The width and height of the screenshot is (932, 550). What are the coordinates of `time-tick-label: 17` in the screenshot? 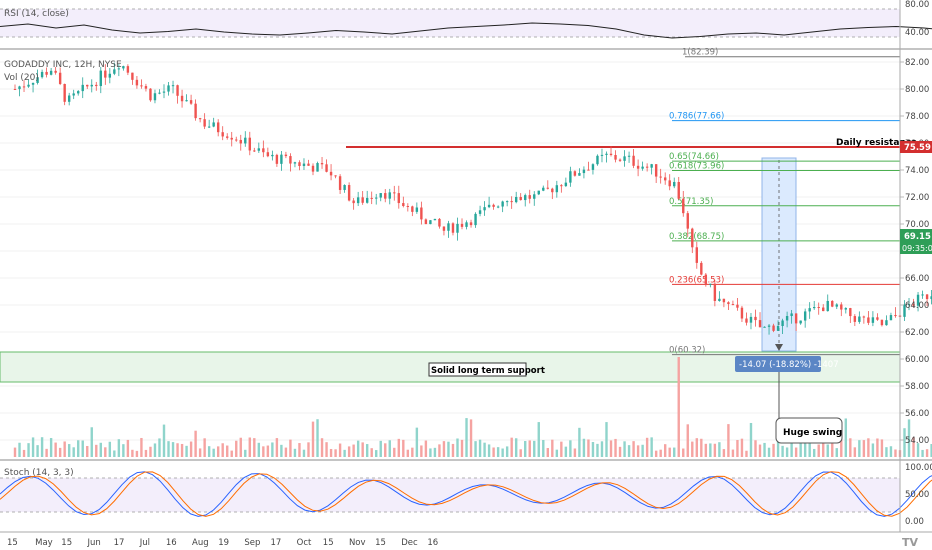 It's located at (276, 543).